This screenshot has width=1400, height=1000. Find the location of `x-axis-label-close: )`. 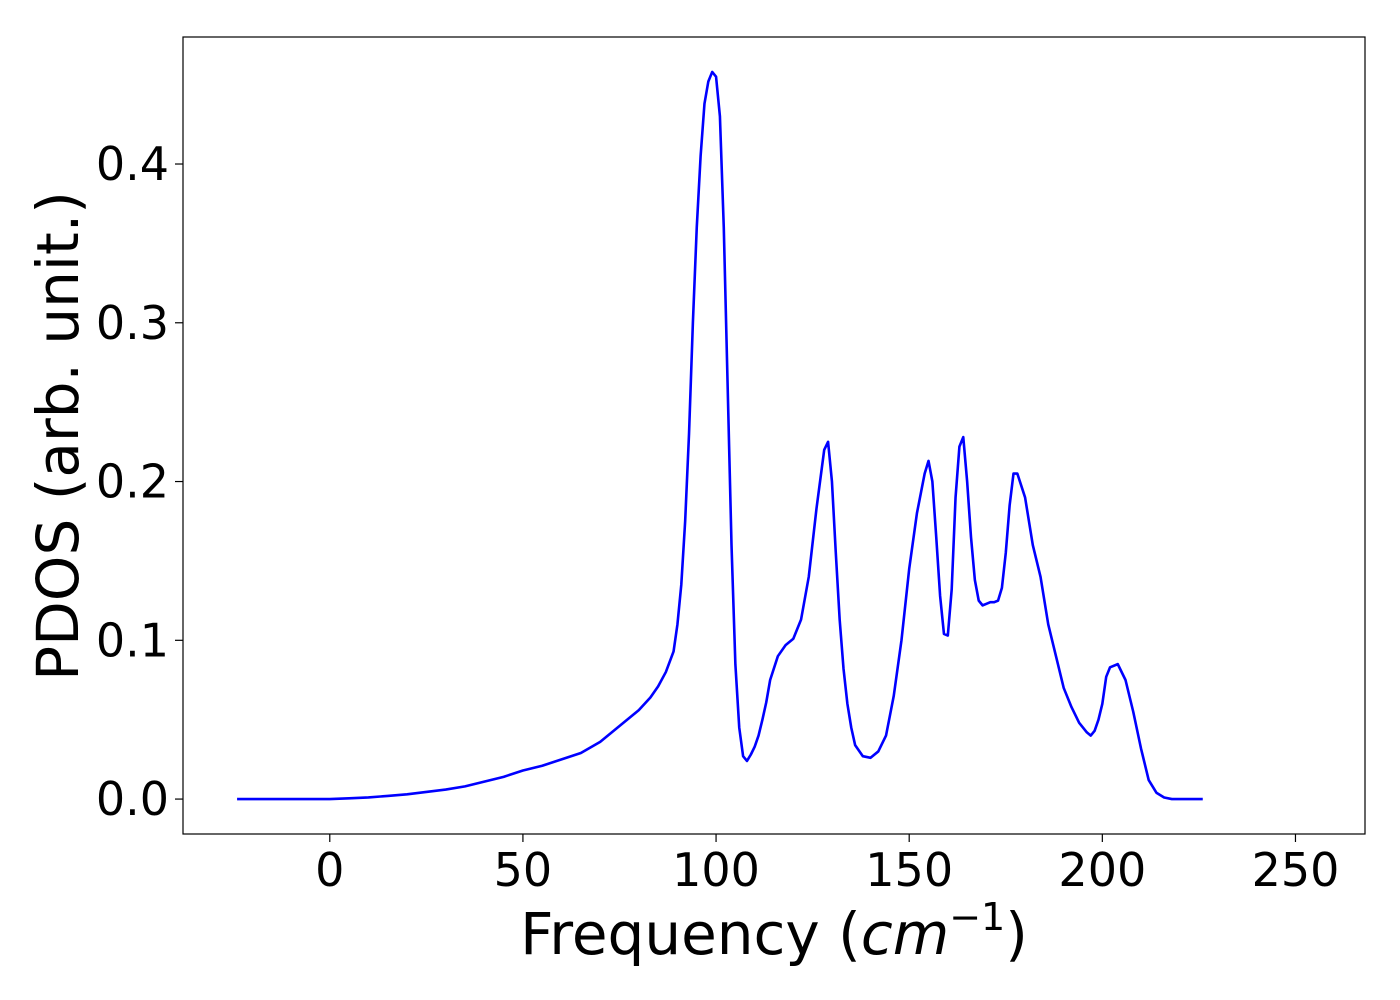

x-axis-label-close: ) is located at coordinates (1016, 934).